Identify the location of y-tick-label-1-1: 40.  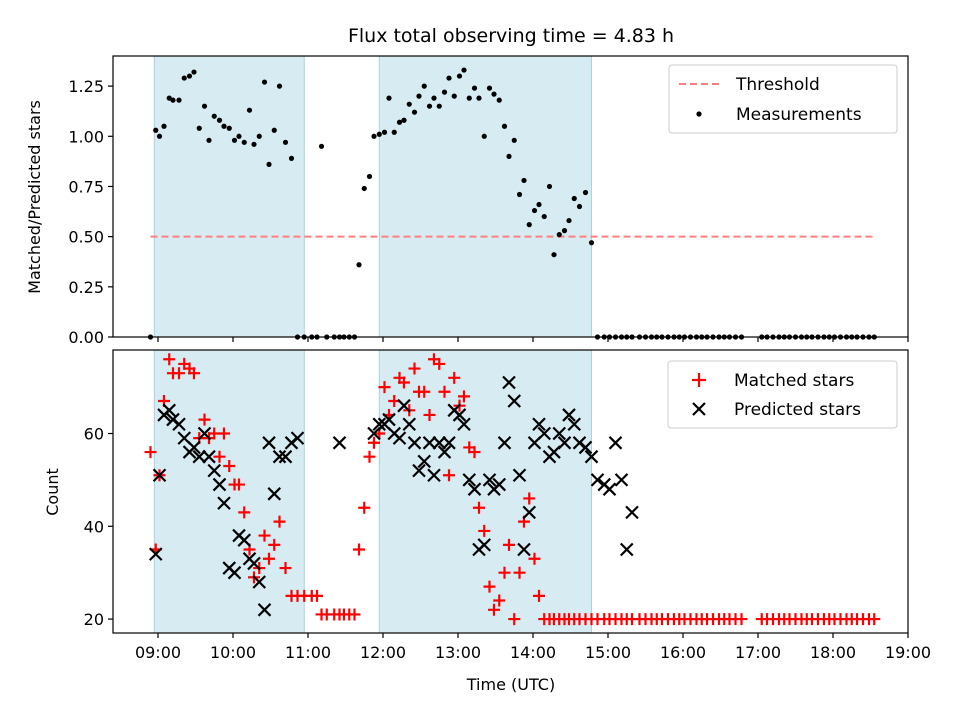
(94, 526).